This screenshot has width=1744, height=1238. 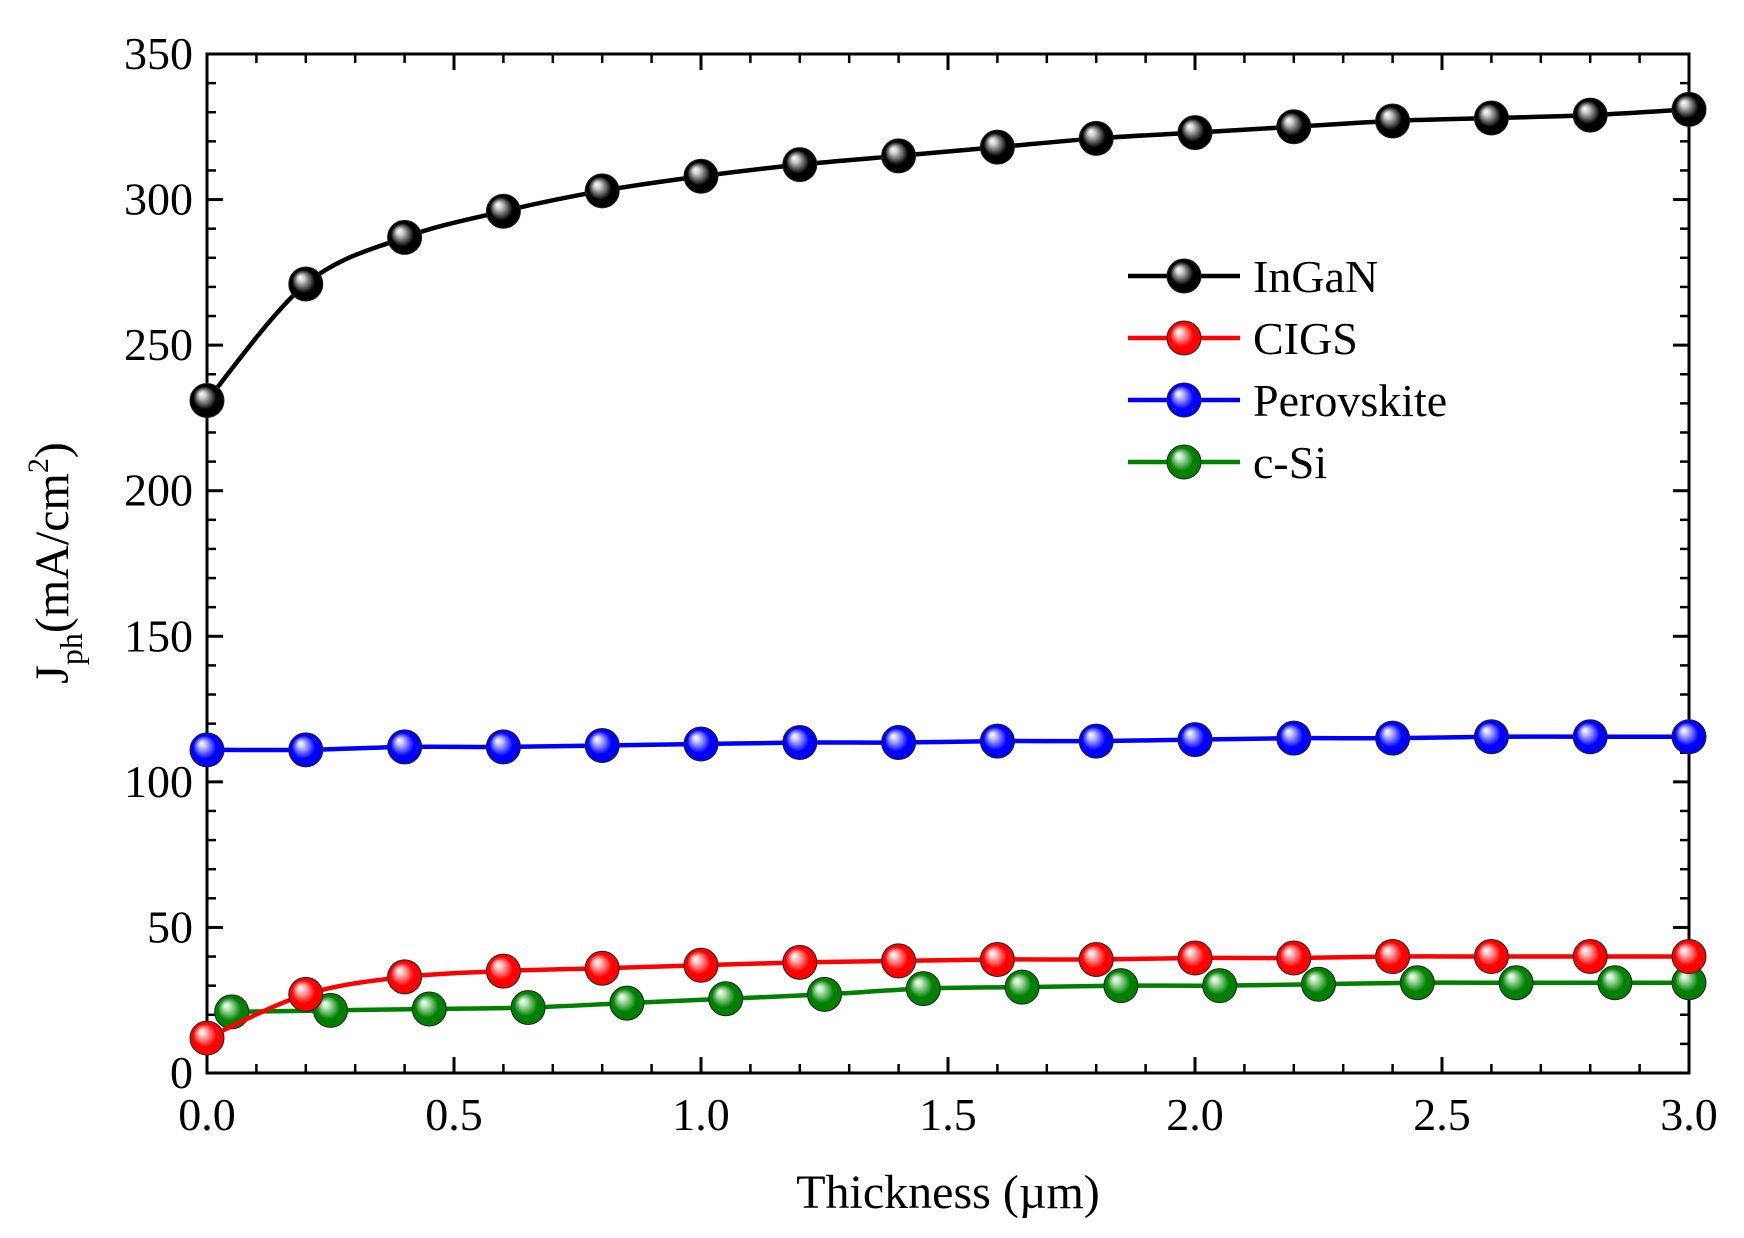 What do you see at coordinates (52, 450) in the screenshot?
I see `y-axis-title-close: )` at bounding box center [52, 450].